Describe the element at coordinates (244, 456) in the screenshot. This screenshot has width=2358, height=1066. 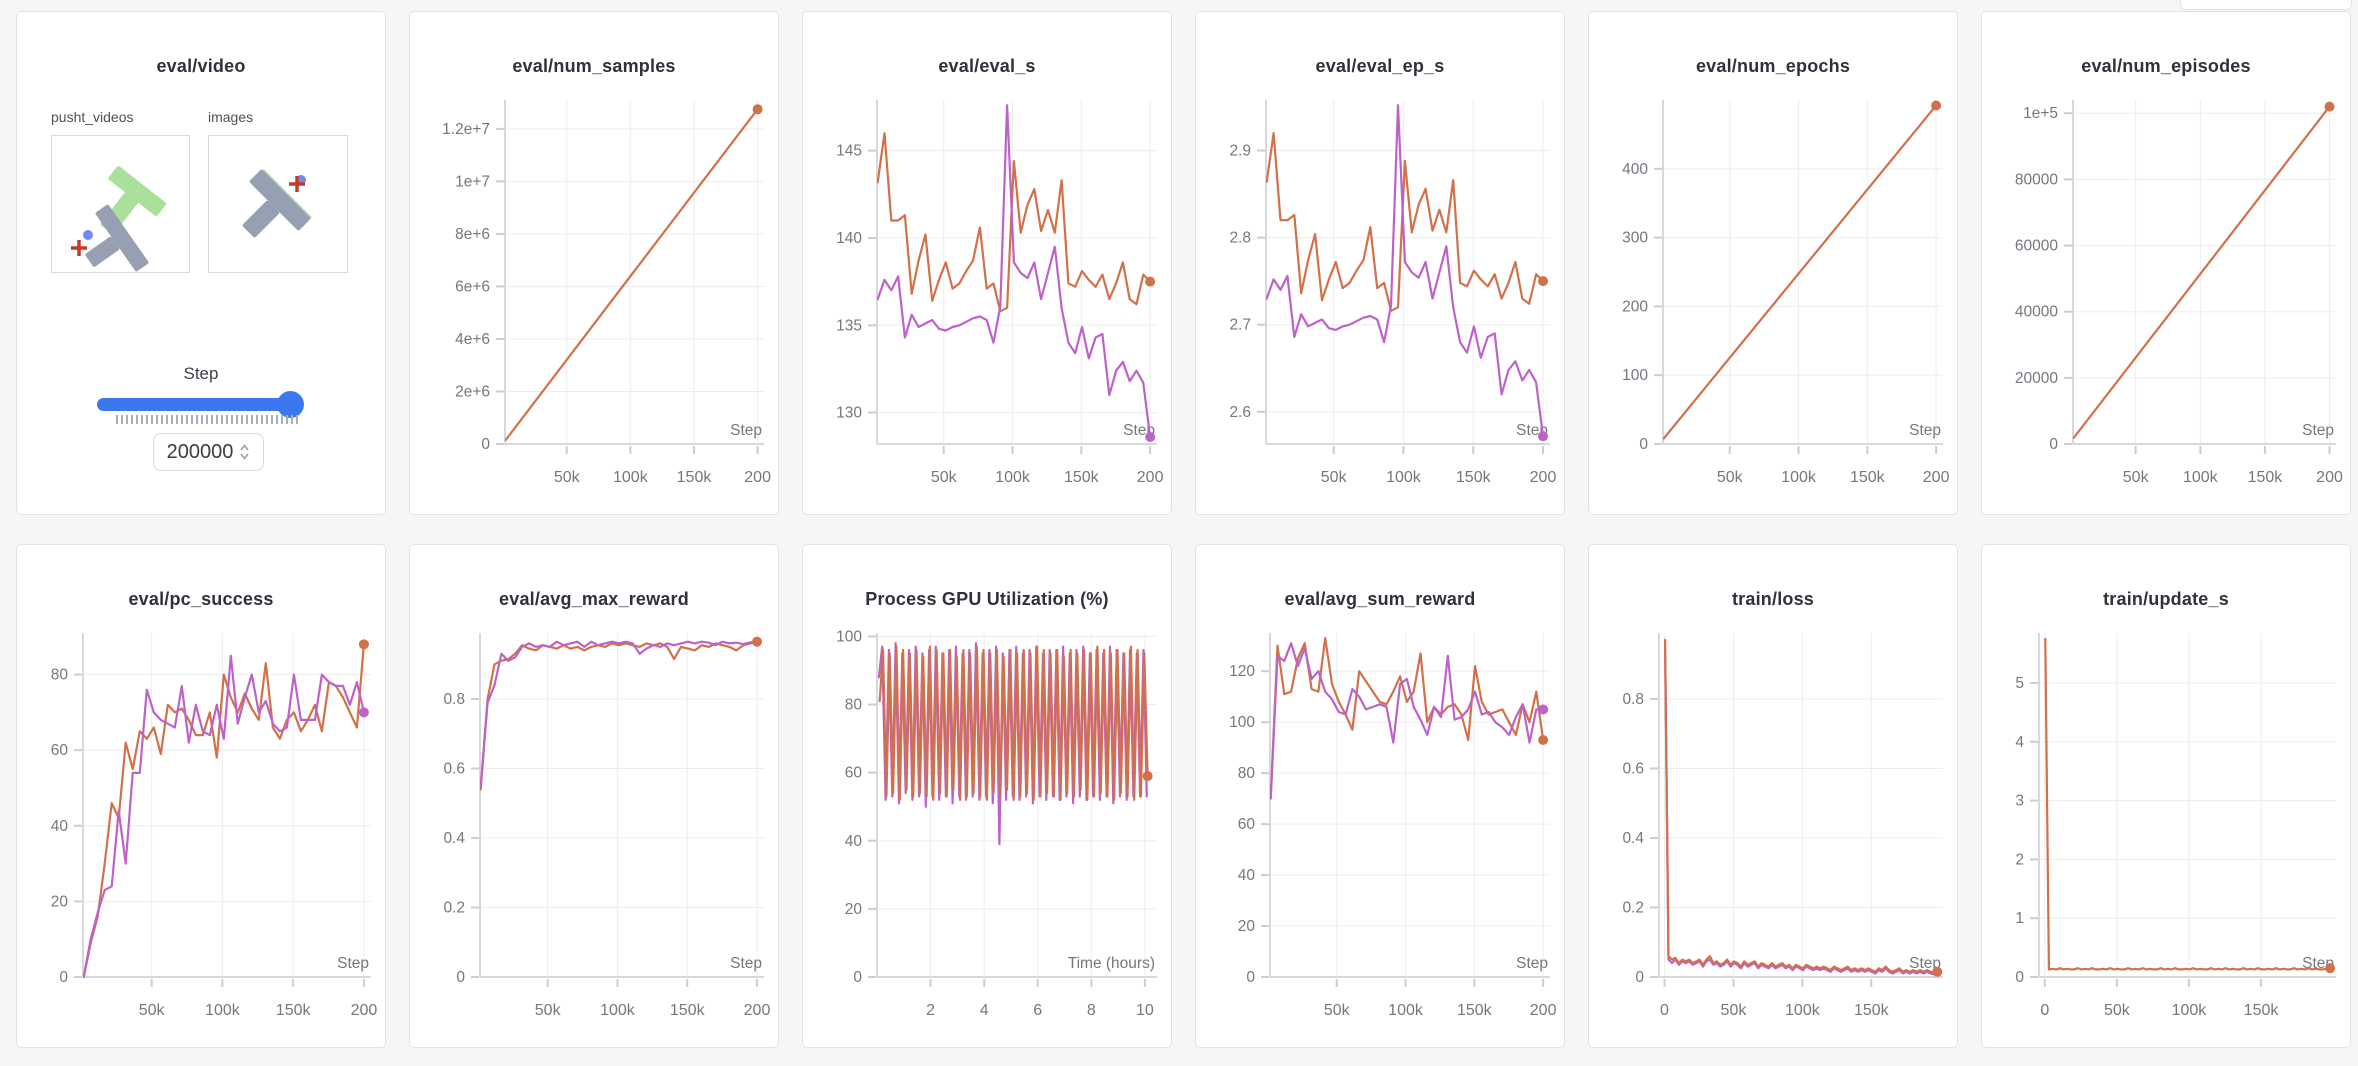
I see `chevron-down-icon` at that location.